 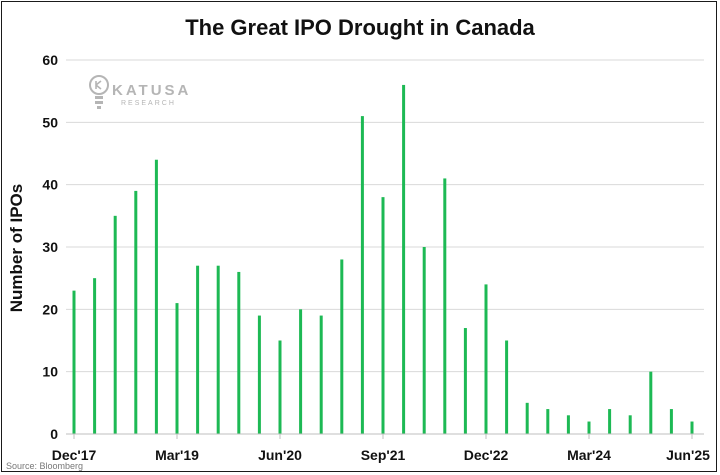 I want to click on katusa-logo: KATUSA RESEARCH, so click(x=143, y=93).